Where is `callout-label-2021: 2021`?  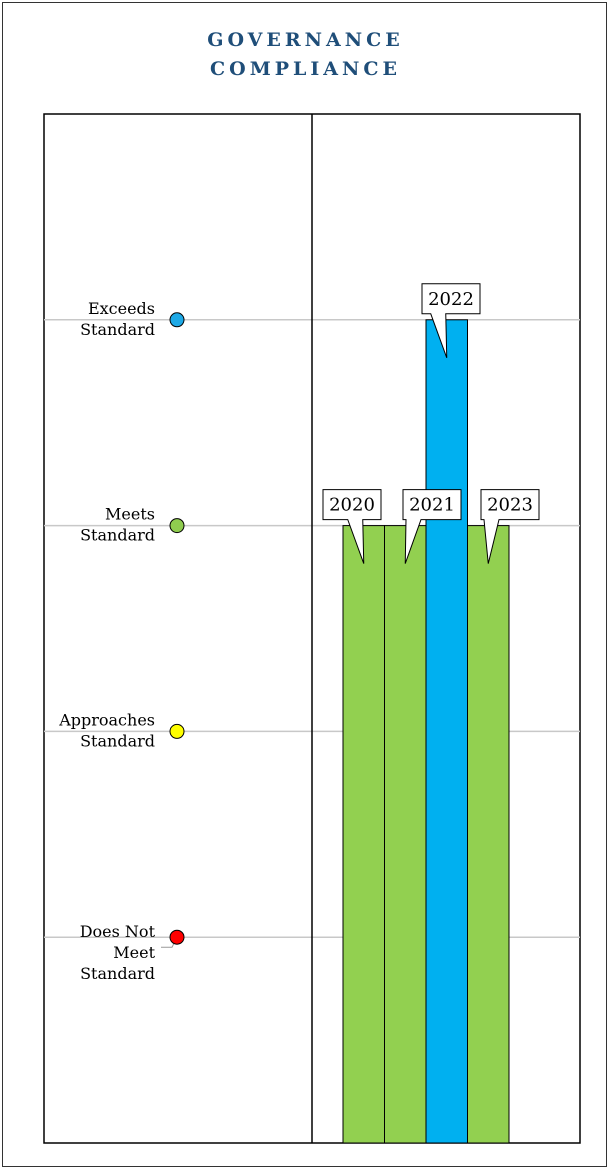 callout-label-2021: 2021 is located at coordinates (432, 505).